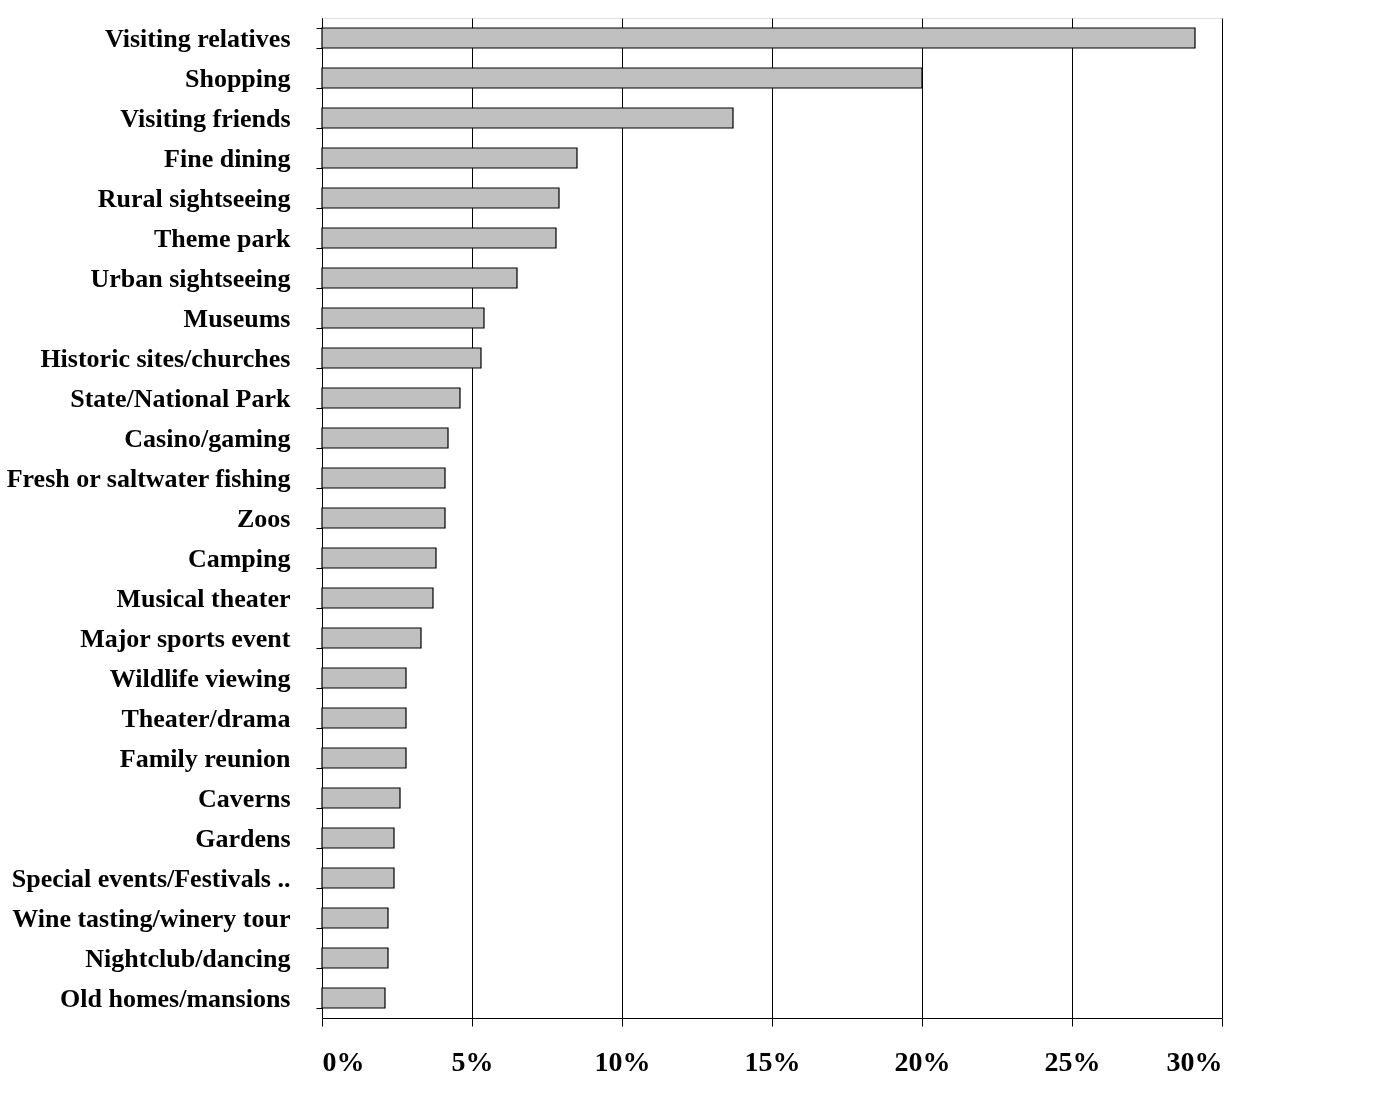 This screenshot has width=1392, height=1116. What do you see at coordinates (190, 278) in the screenshot?
I see `y-tick-label: Urban sightseeing` at bounding box center [190, 278].